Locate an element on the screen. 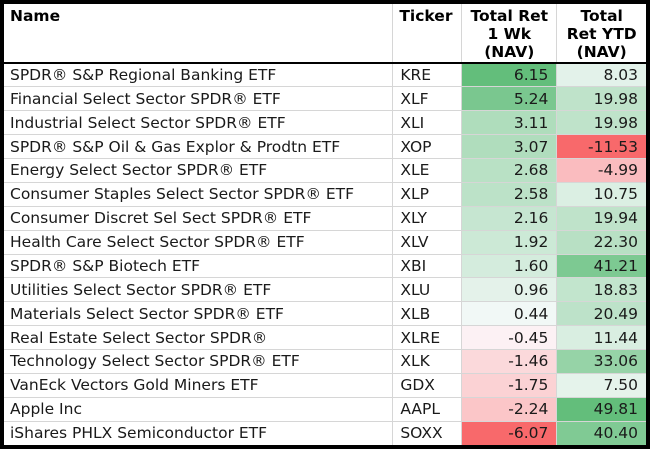 The width and height of the screenshot is (650, 449). total-ret-ytd-cell: 18.83 is located at coordinates (601, 290).